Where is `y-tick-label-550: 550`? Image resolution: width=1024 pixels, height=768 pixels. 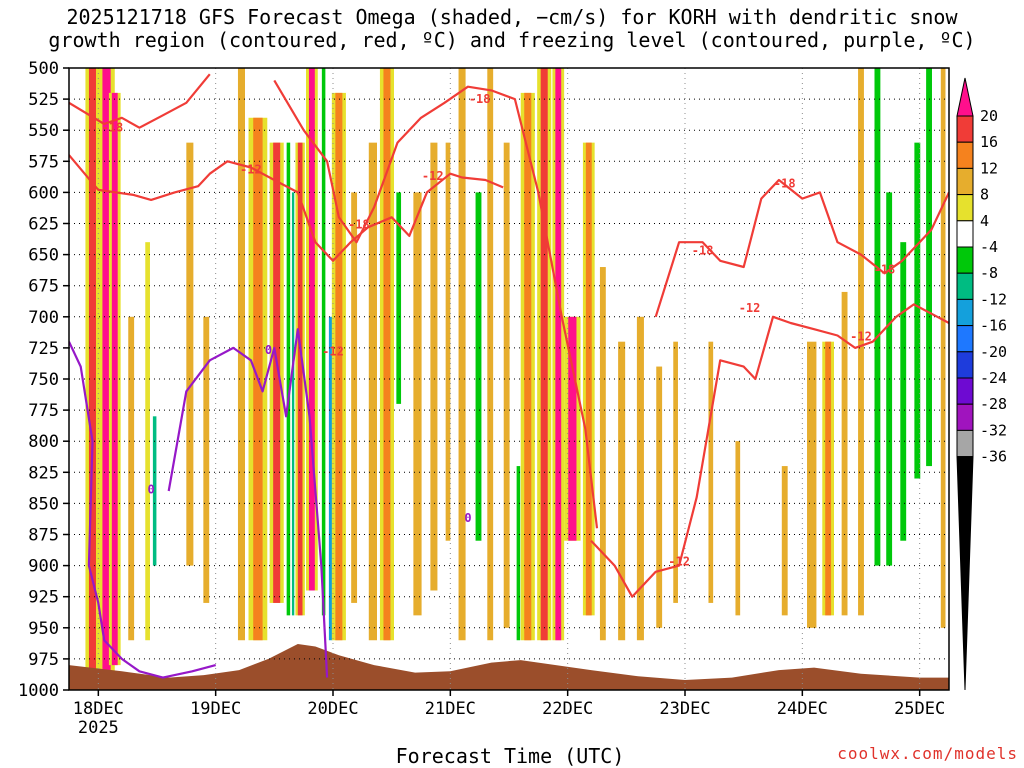 y-tick-label-550: 550 is located at coordinates (43, 131).